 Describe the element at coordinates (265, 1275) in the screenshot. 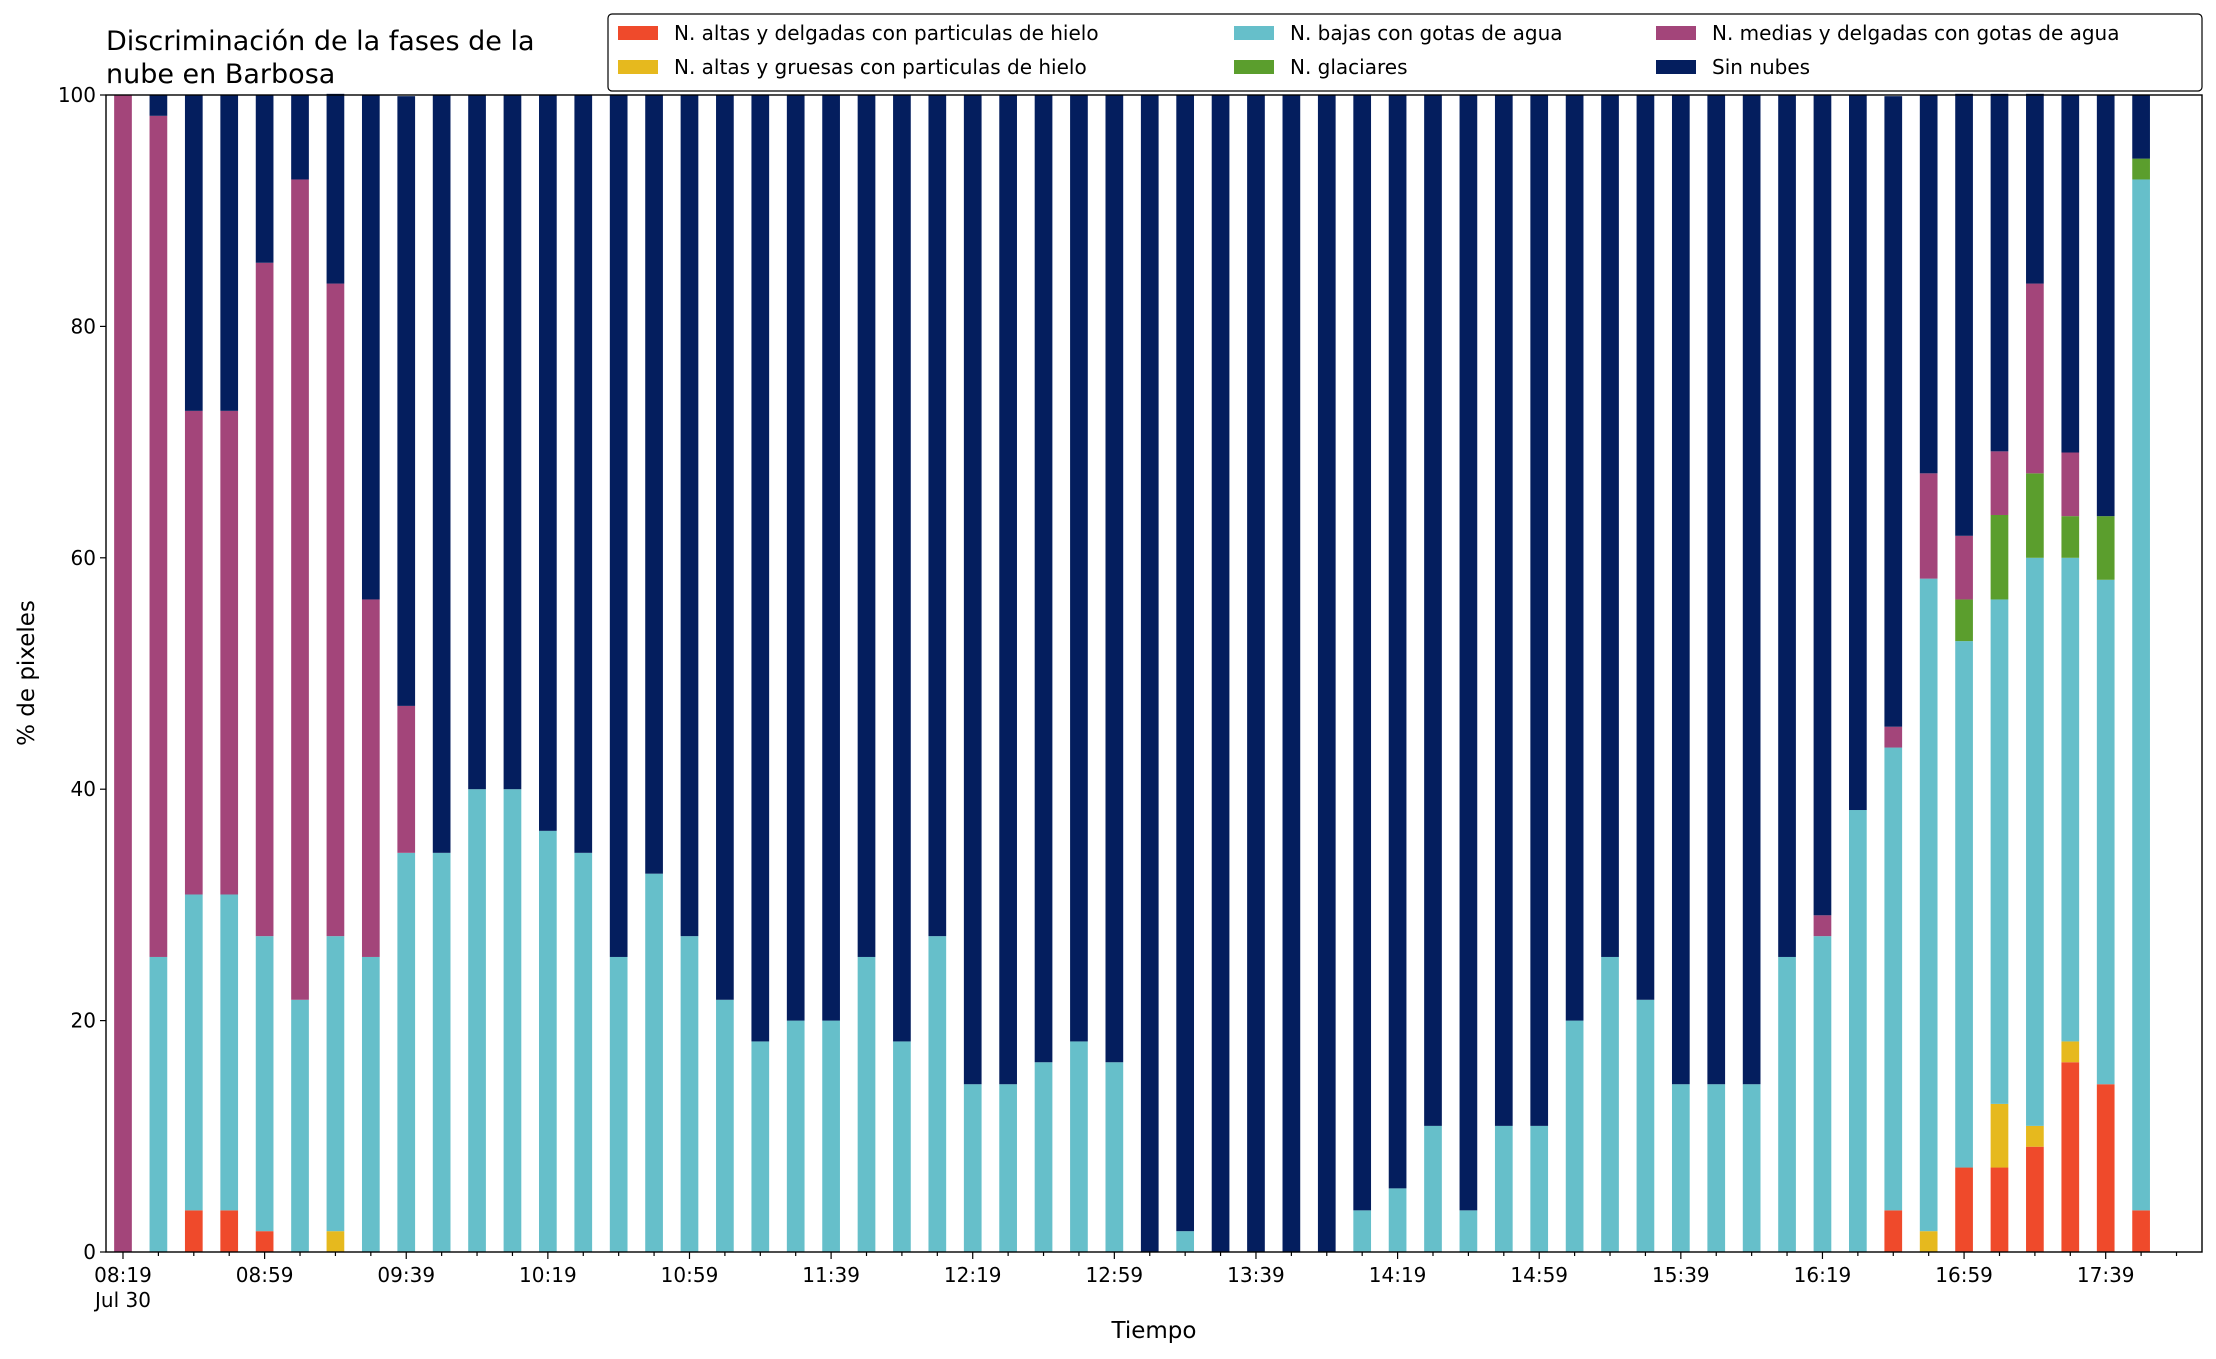

I see `x-tick-label: 08:59` at that location.